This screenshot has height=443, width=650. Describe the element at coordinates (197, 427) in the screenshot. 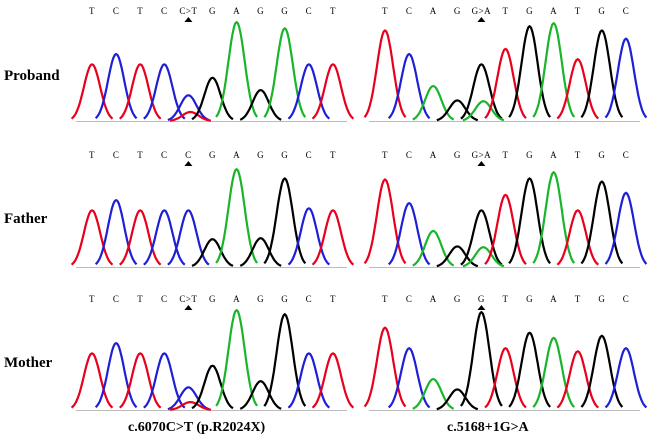

I see `caption-left-variant: c.6070C>T (p.R2024X)` at that location.